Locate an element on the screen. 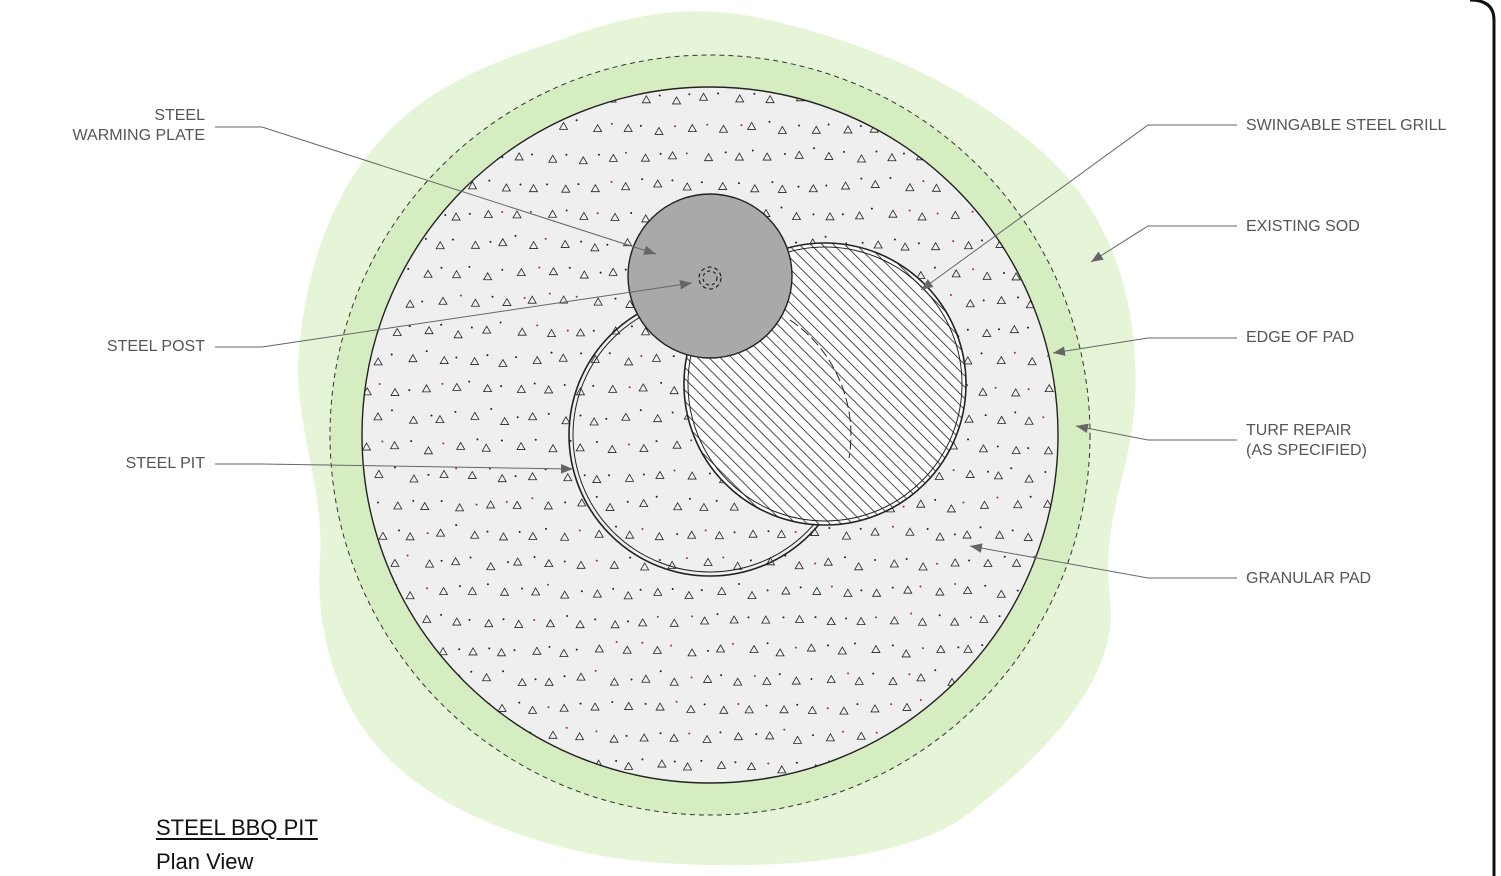 The height and width of the screenshot is (876, 1501). sheet-frame-border is located at coordinates (1482, 438).